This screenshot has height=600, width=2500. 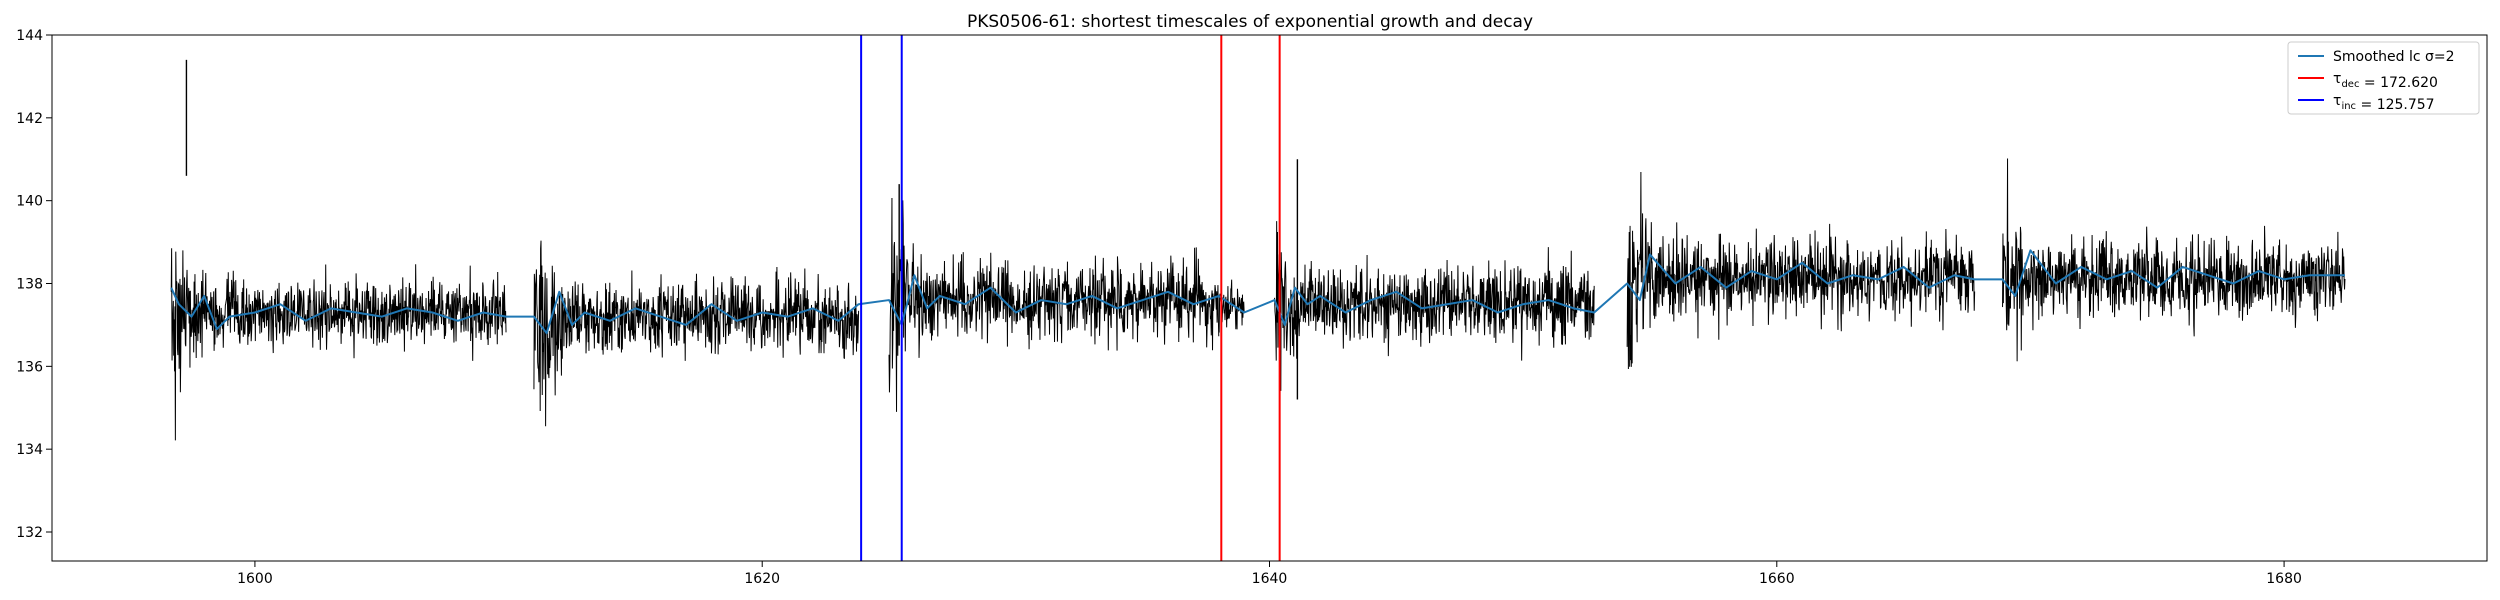 What do you see at coordinates (2284, 579) in the screenshot?
I see `x-tick-label-4: 1680` at bounding box center [2284, 579].